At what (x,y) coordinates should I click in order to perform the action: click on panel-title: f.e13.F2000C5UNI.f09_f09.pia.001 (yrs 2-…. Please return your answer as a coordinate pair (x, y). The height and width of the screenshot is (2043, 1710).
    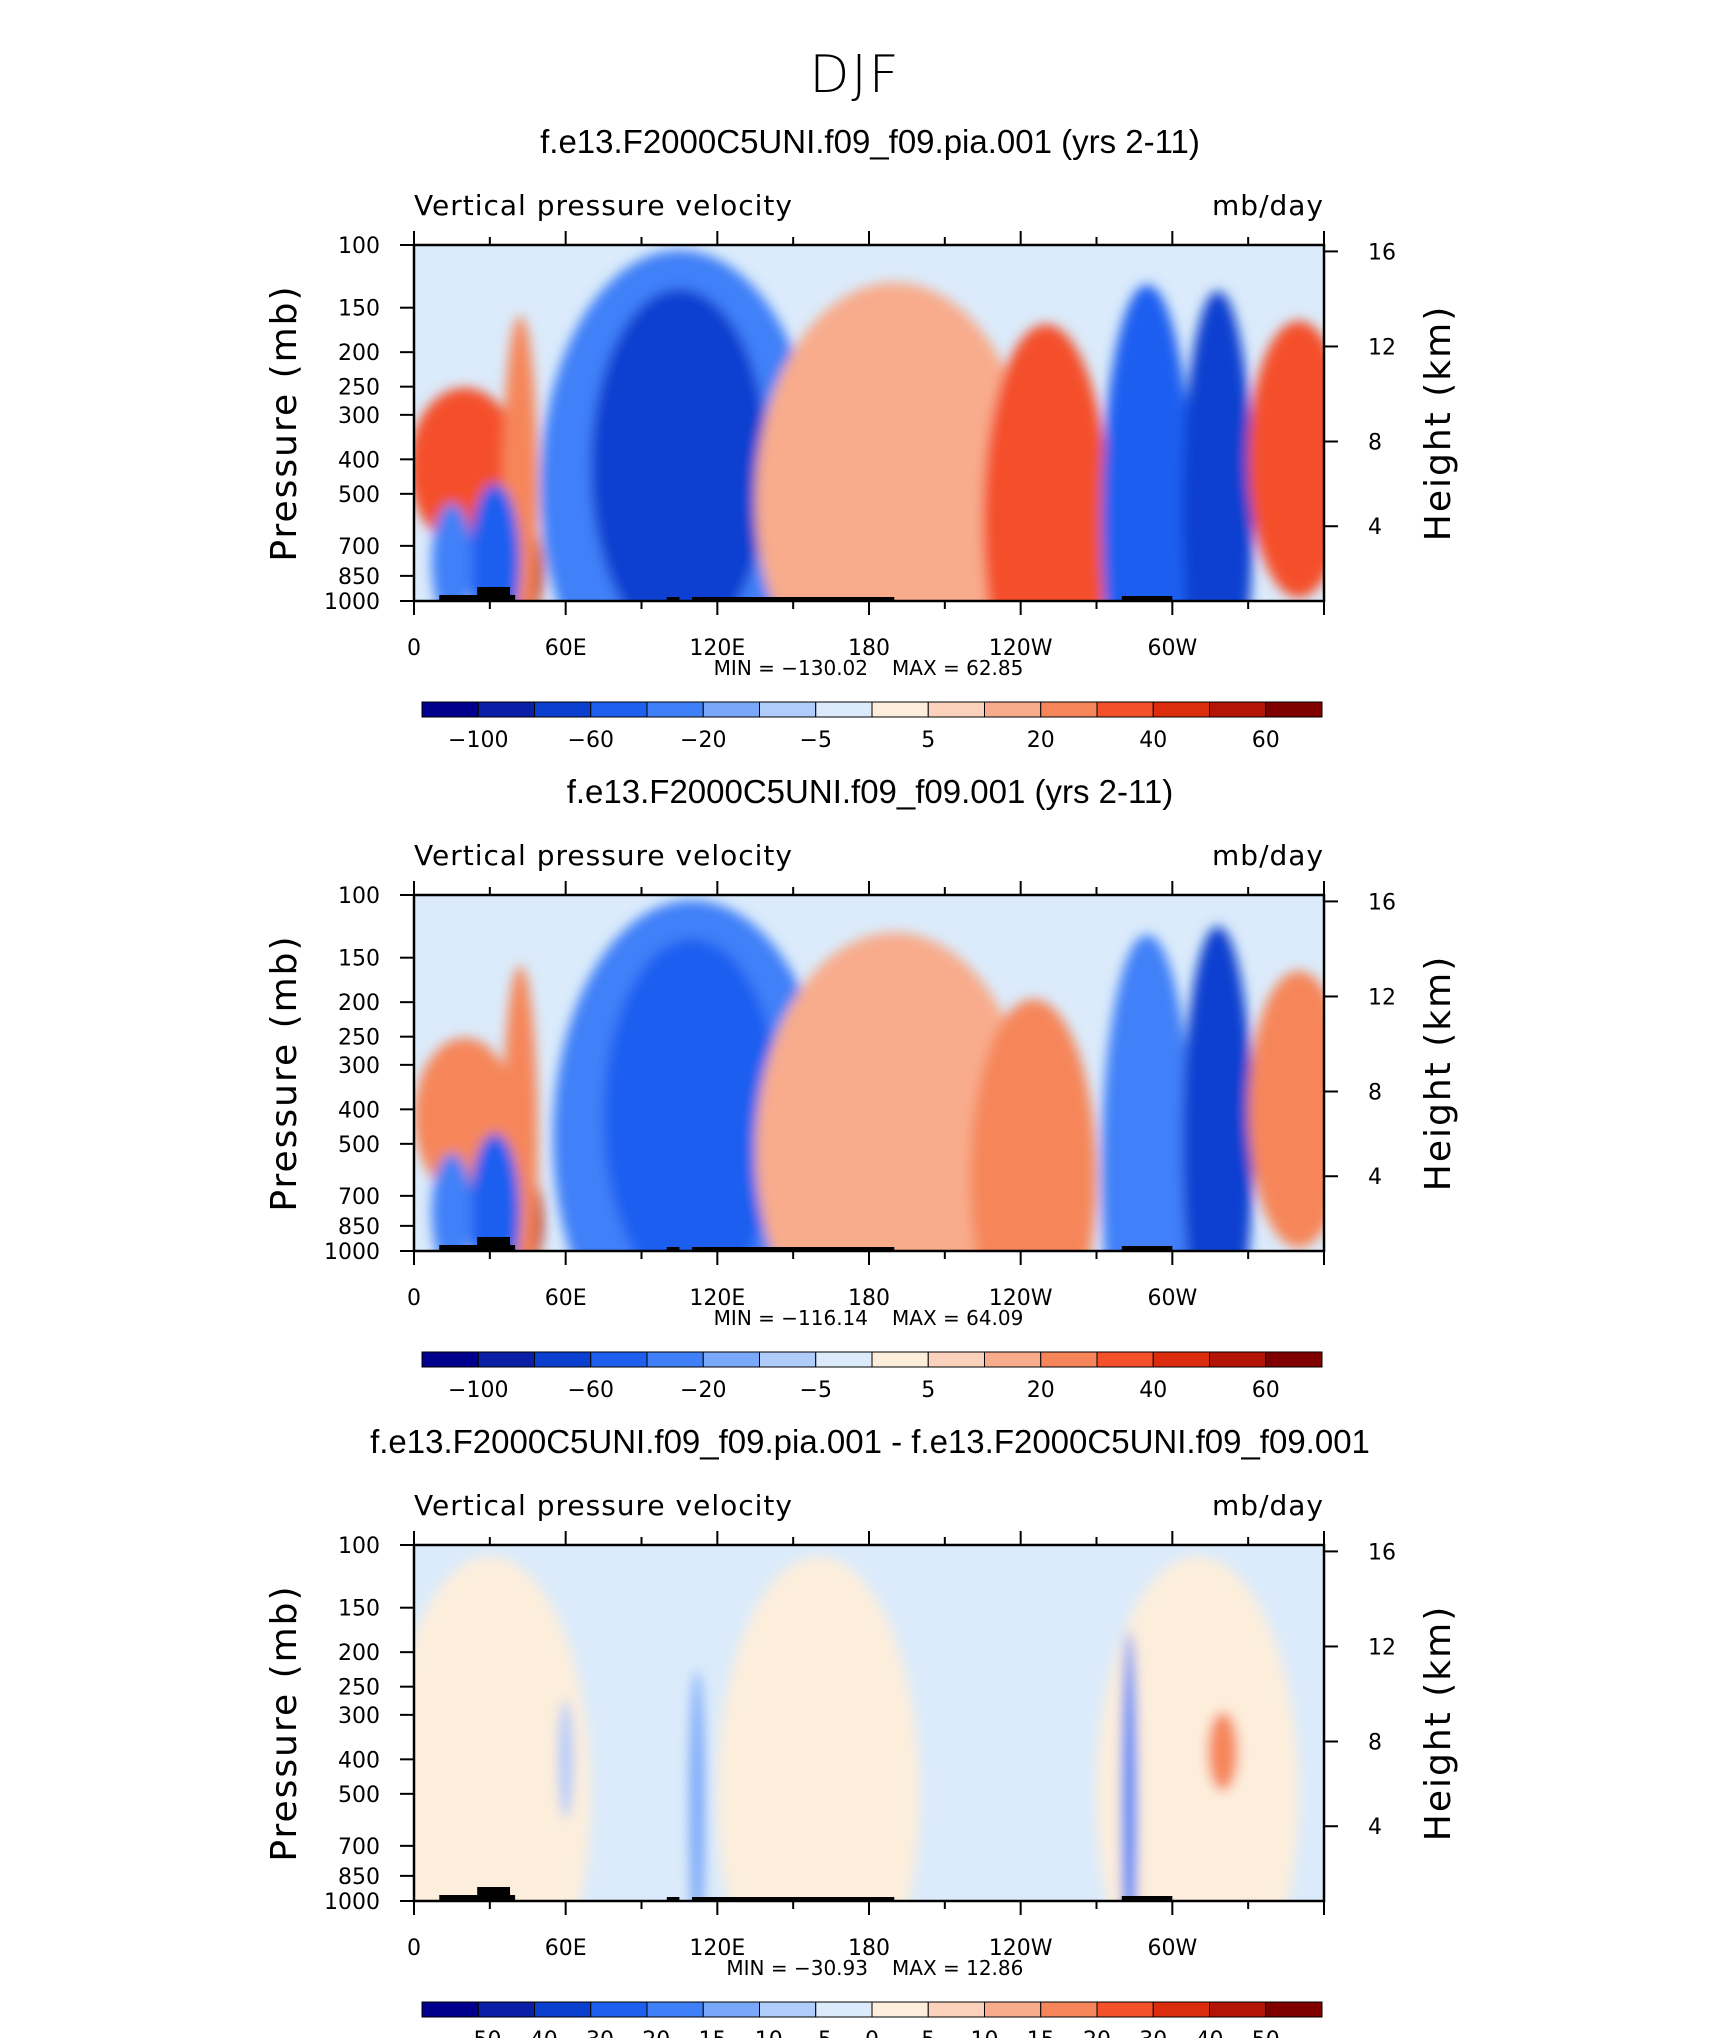
    Looking at the image, I should click on (870, 141).